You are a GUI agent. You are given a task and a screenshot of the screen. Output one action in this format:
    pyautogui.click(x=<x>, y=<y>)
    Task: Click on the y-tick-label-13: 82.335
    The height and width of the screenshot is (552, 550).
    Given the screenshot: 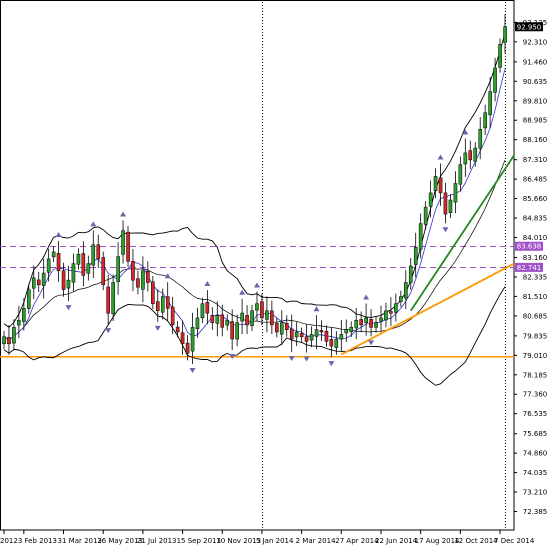 What is the action you would take?
    pyautogui.click(x=535, y=277)
    